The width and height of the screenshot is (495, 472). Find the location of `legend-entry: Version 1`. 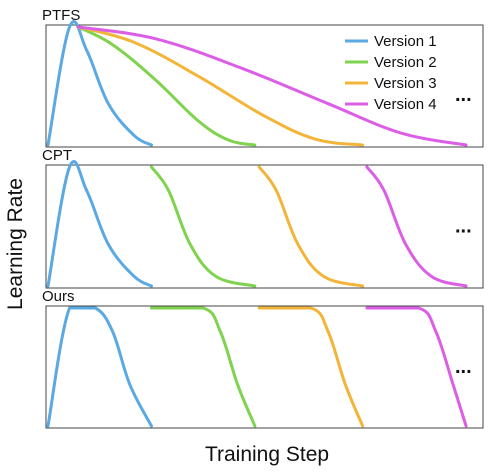

legend-entry: Version 1 is located at coordinates (405, 41).